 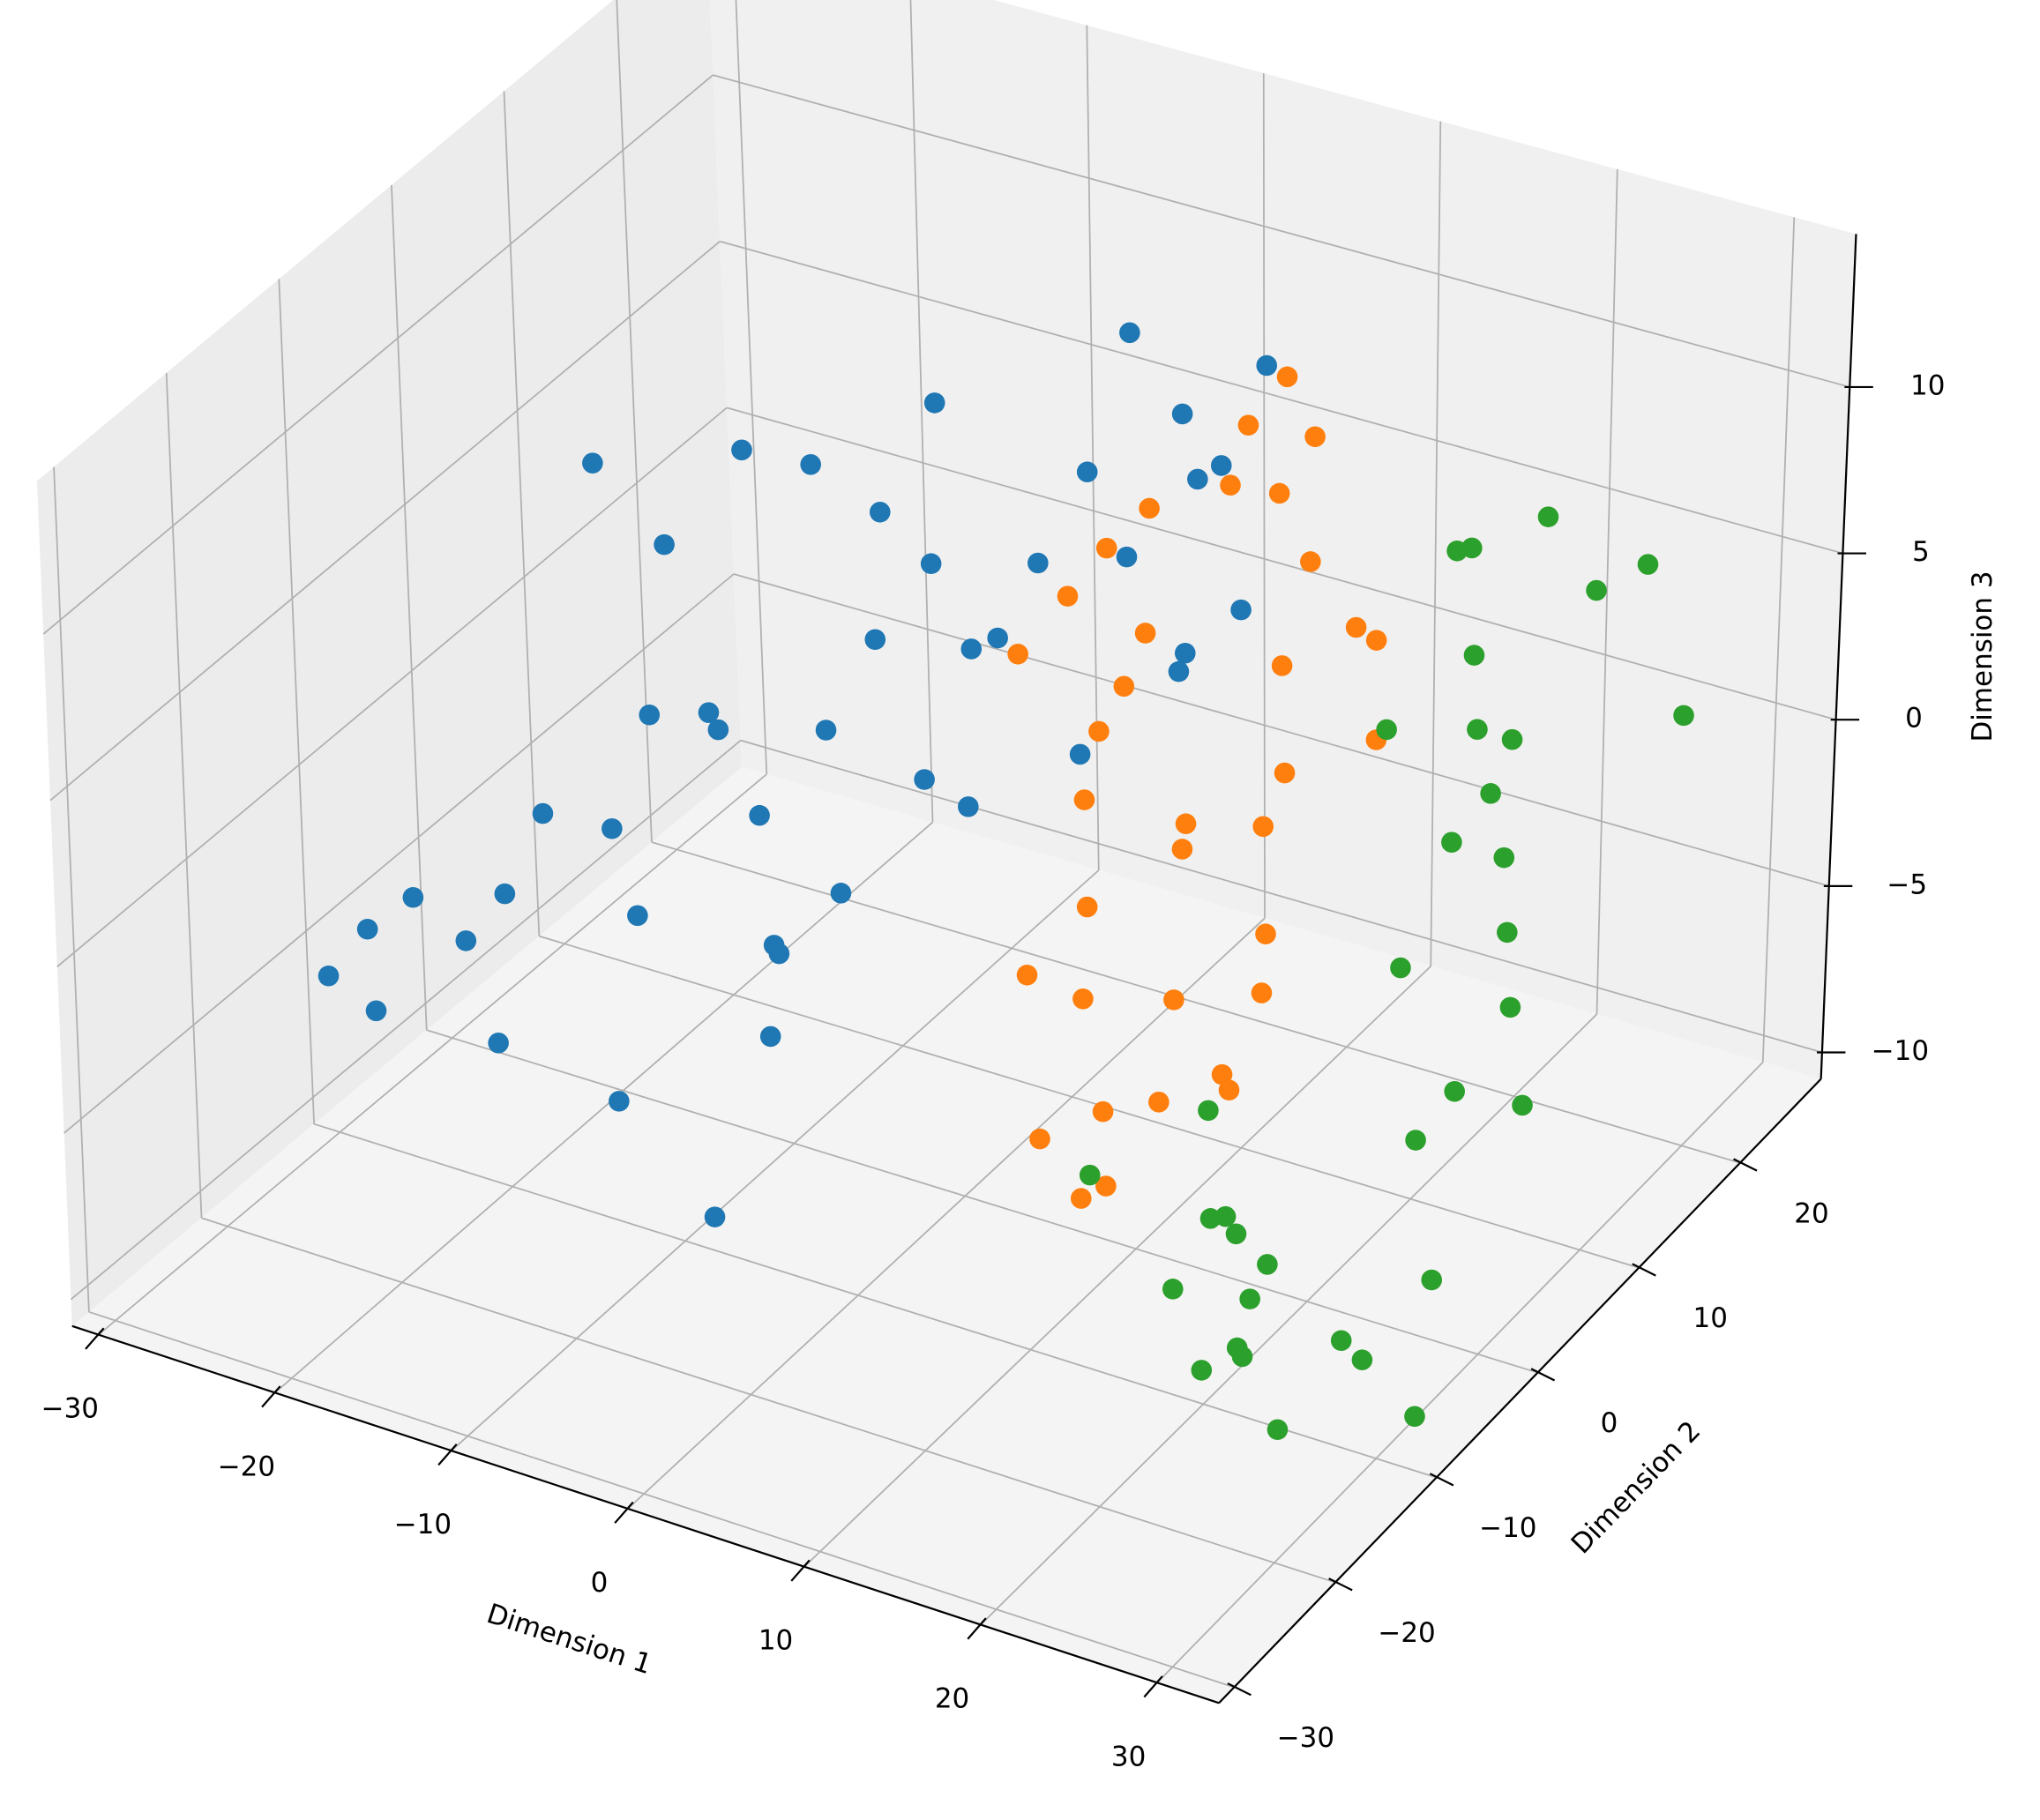 I want to click on x-axis, so click(x=645, y=1514).